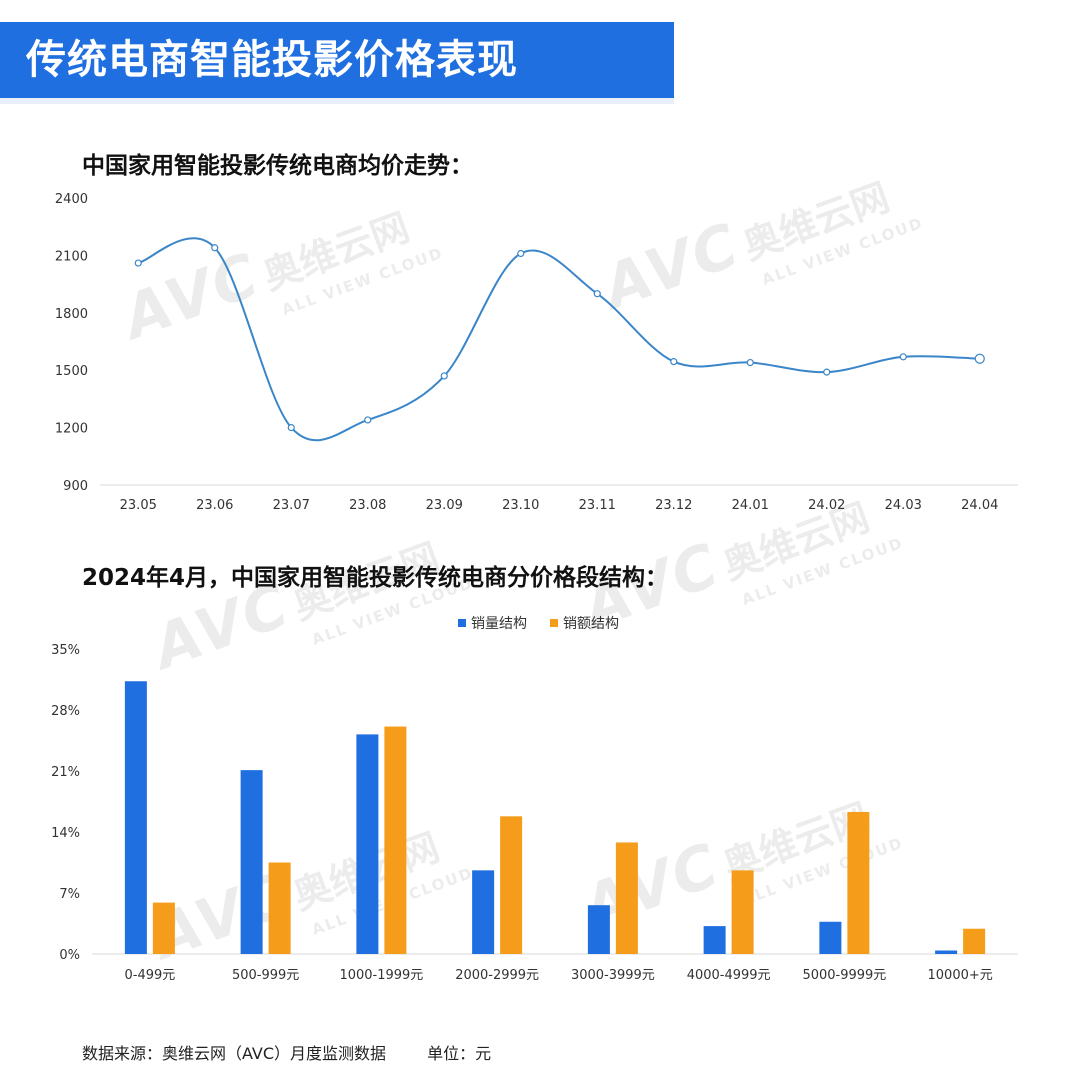 This screenshot has height=1080, width=1080. What do you see at coordinates (844, 975) in the screenshot?
I see `x-tick-label: 5000-9999元` at bounding box center [844, 975].